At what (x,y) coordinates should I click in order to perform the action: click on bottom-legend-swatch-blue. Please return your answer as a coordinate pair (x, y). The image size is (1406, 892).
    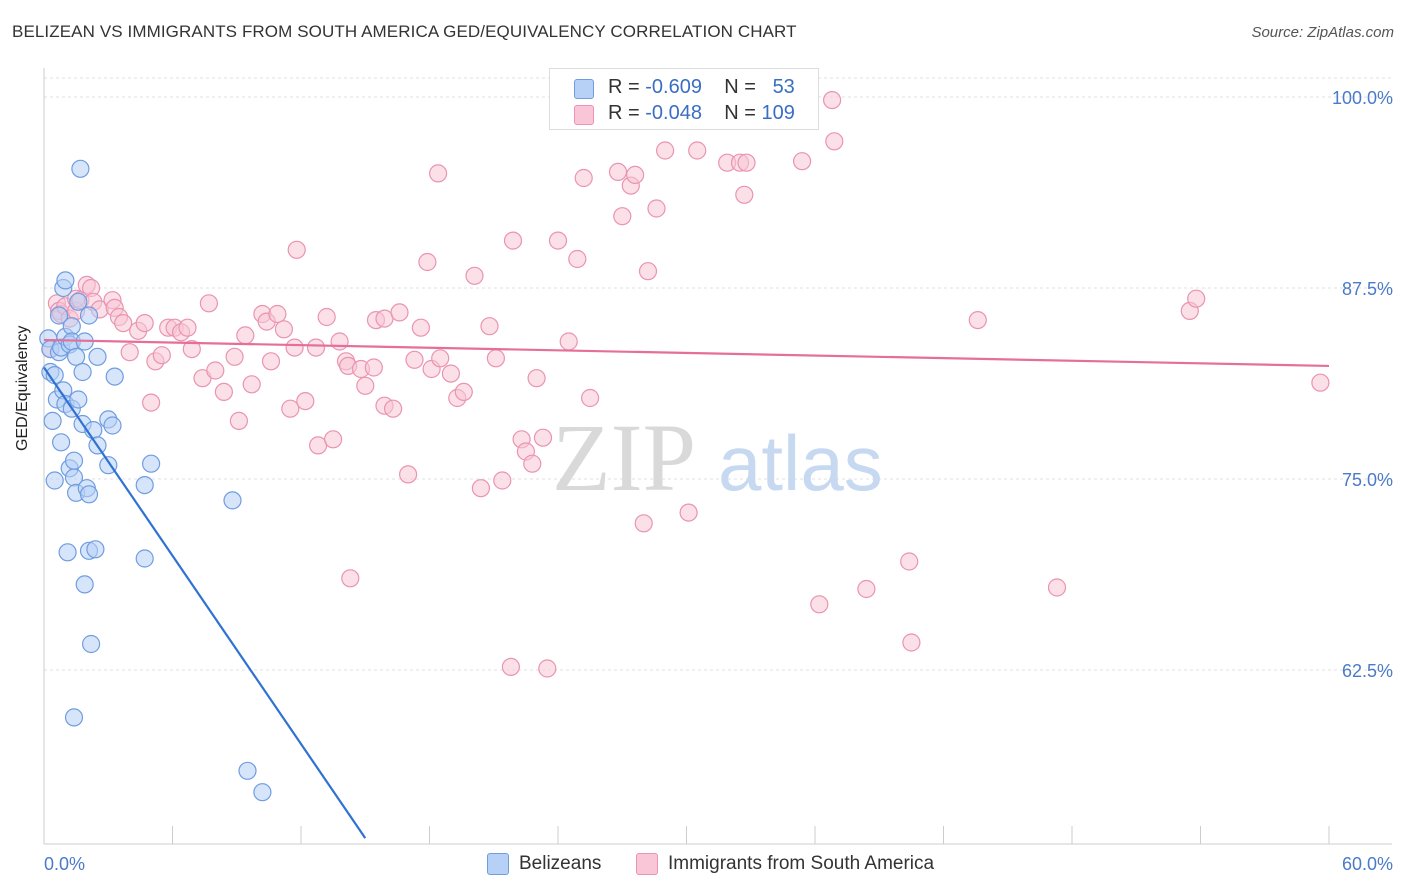
    Looking at the image, I should click on (498, 864).